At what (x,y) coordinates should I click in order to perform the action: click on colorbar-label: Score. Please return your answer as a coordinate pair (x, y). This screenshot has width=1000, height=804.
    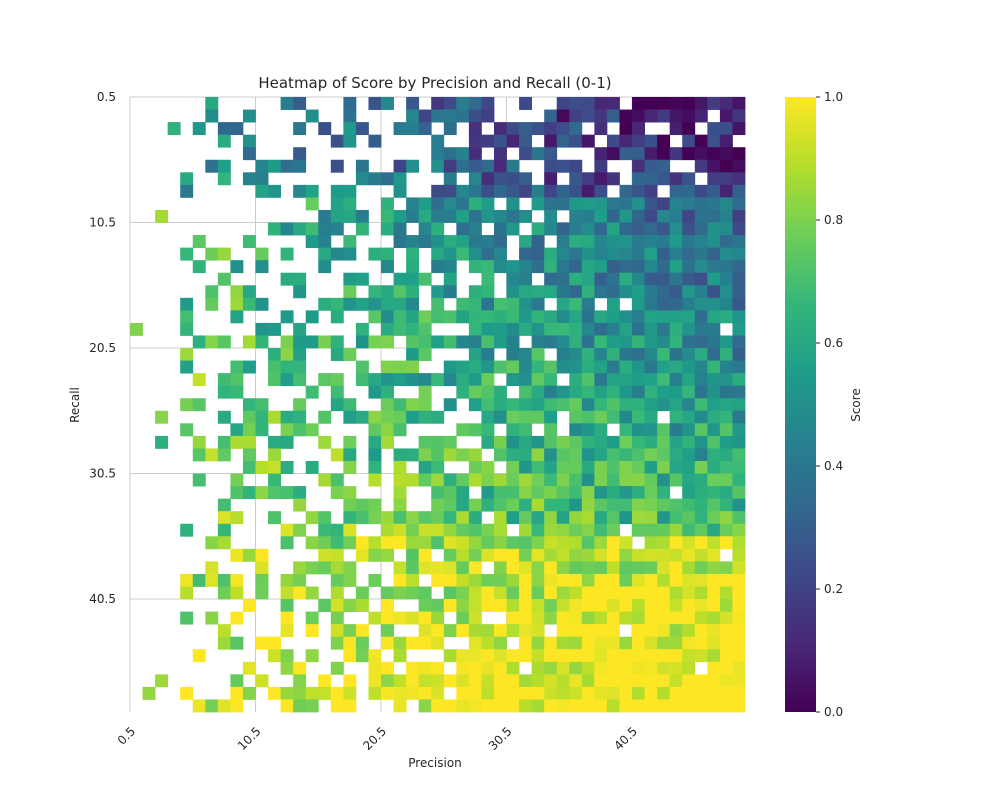
    Looking at the image, I should click on (856, 405).